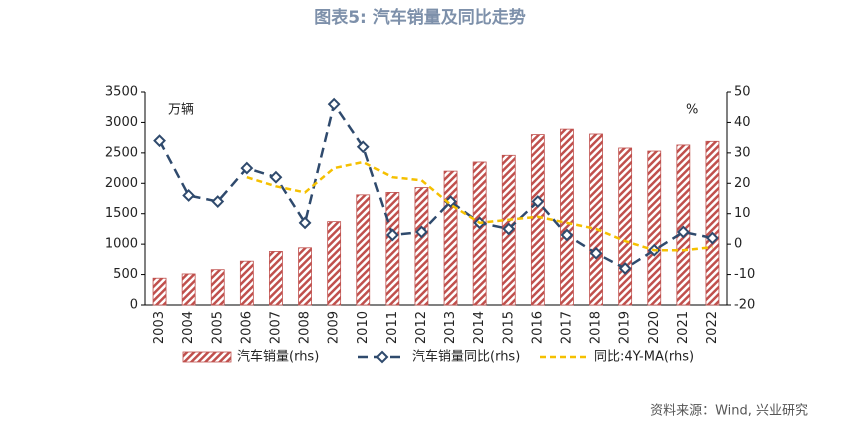  Describe the element at coordinates (134, 305) in the screenshot. I see `y-tick-label: 0` at that location.